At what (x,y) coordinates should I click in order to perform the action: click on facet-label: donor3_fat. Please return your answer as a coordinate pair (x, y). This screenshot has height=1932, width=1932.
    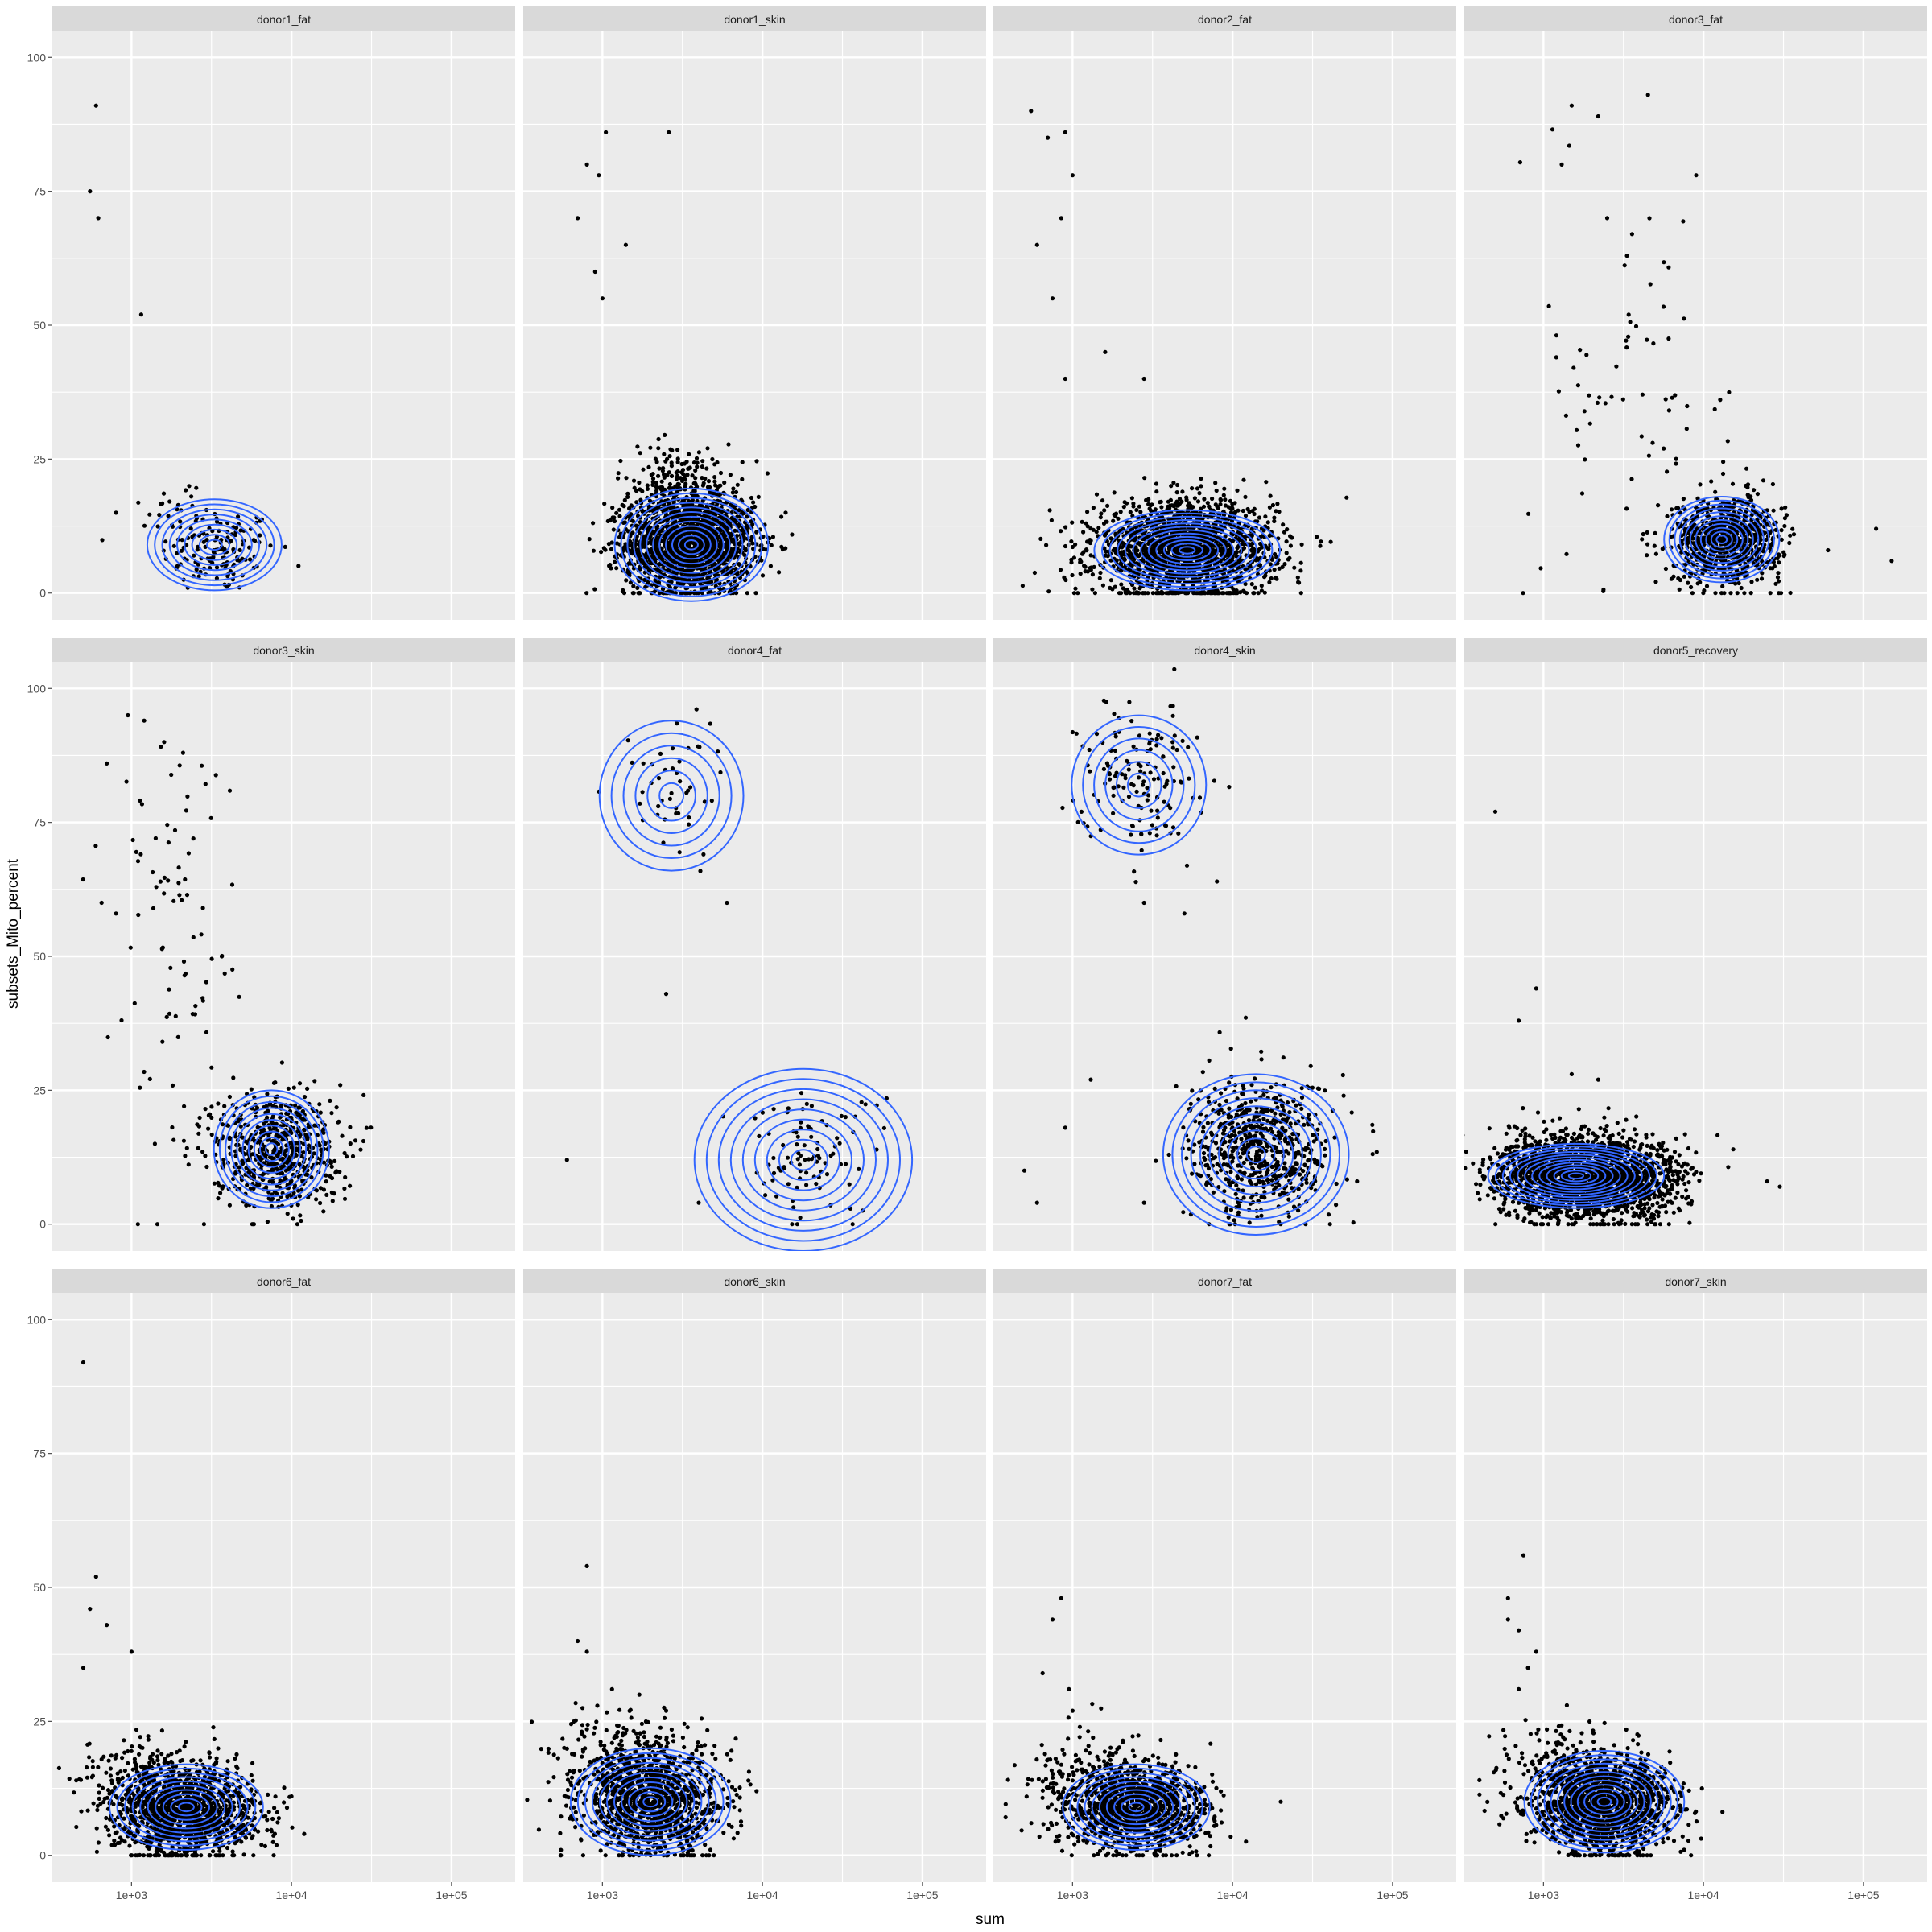
    Looking at the image, I should click on (1696, 19).